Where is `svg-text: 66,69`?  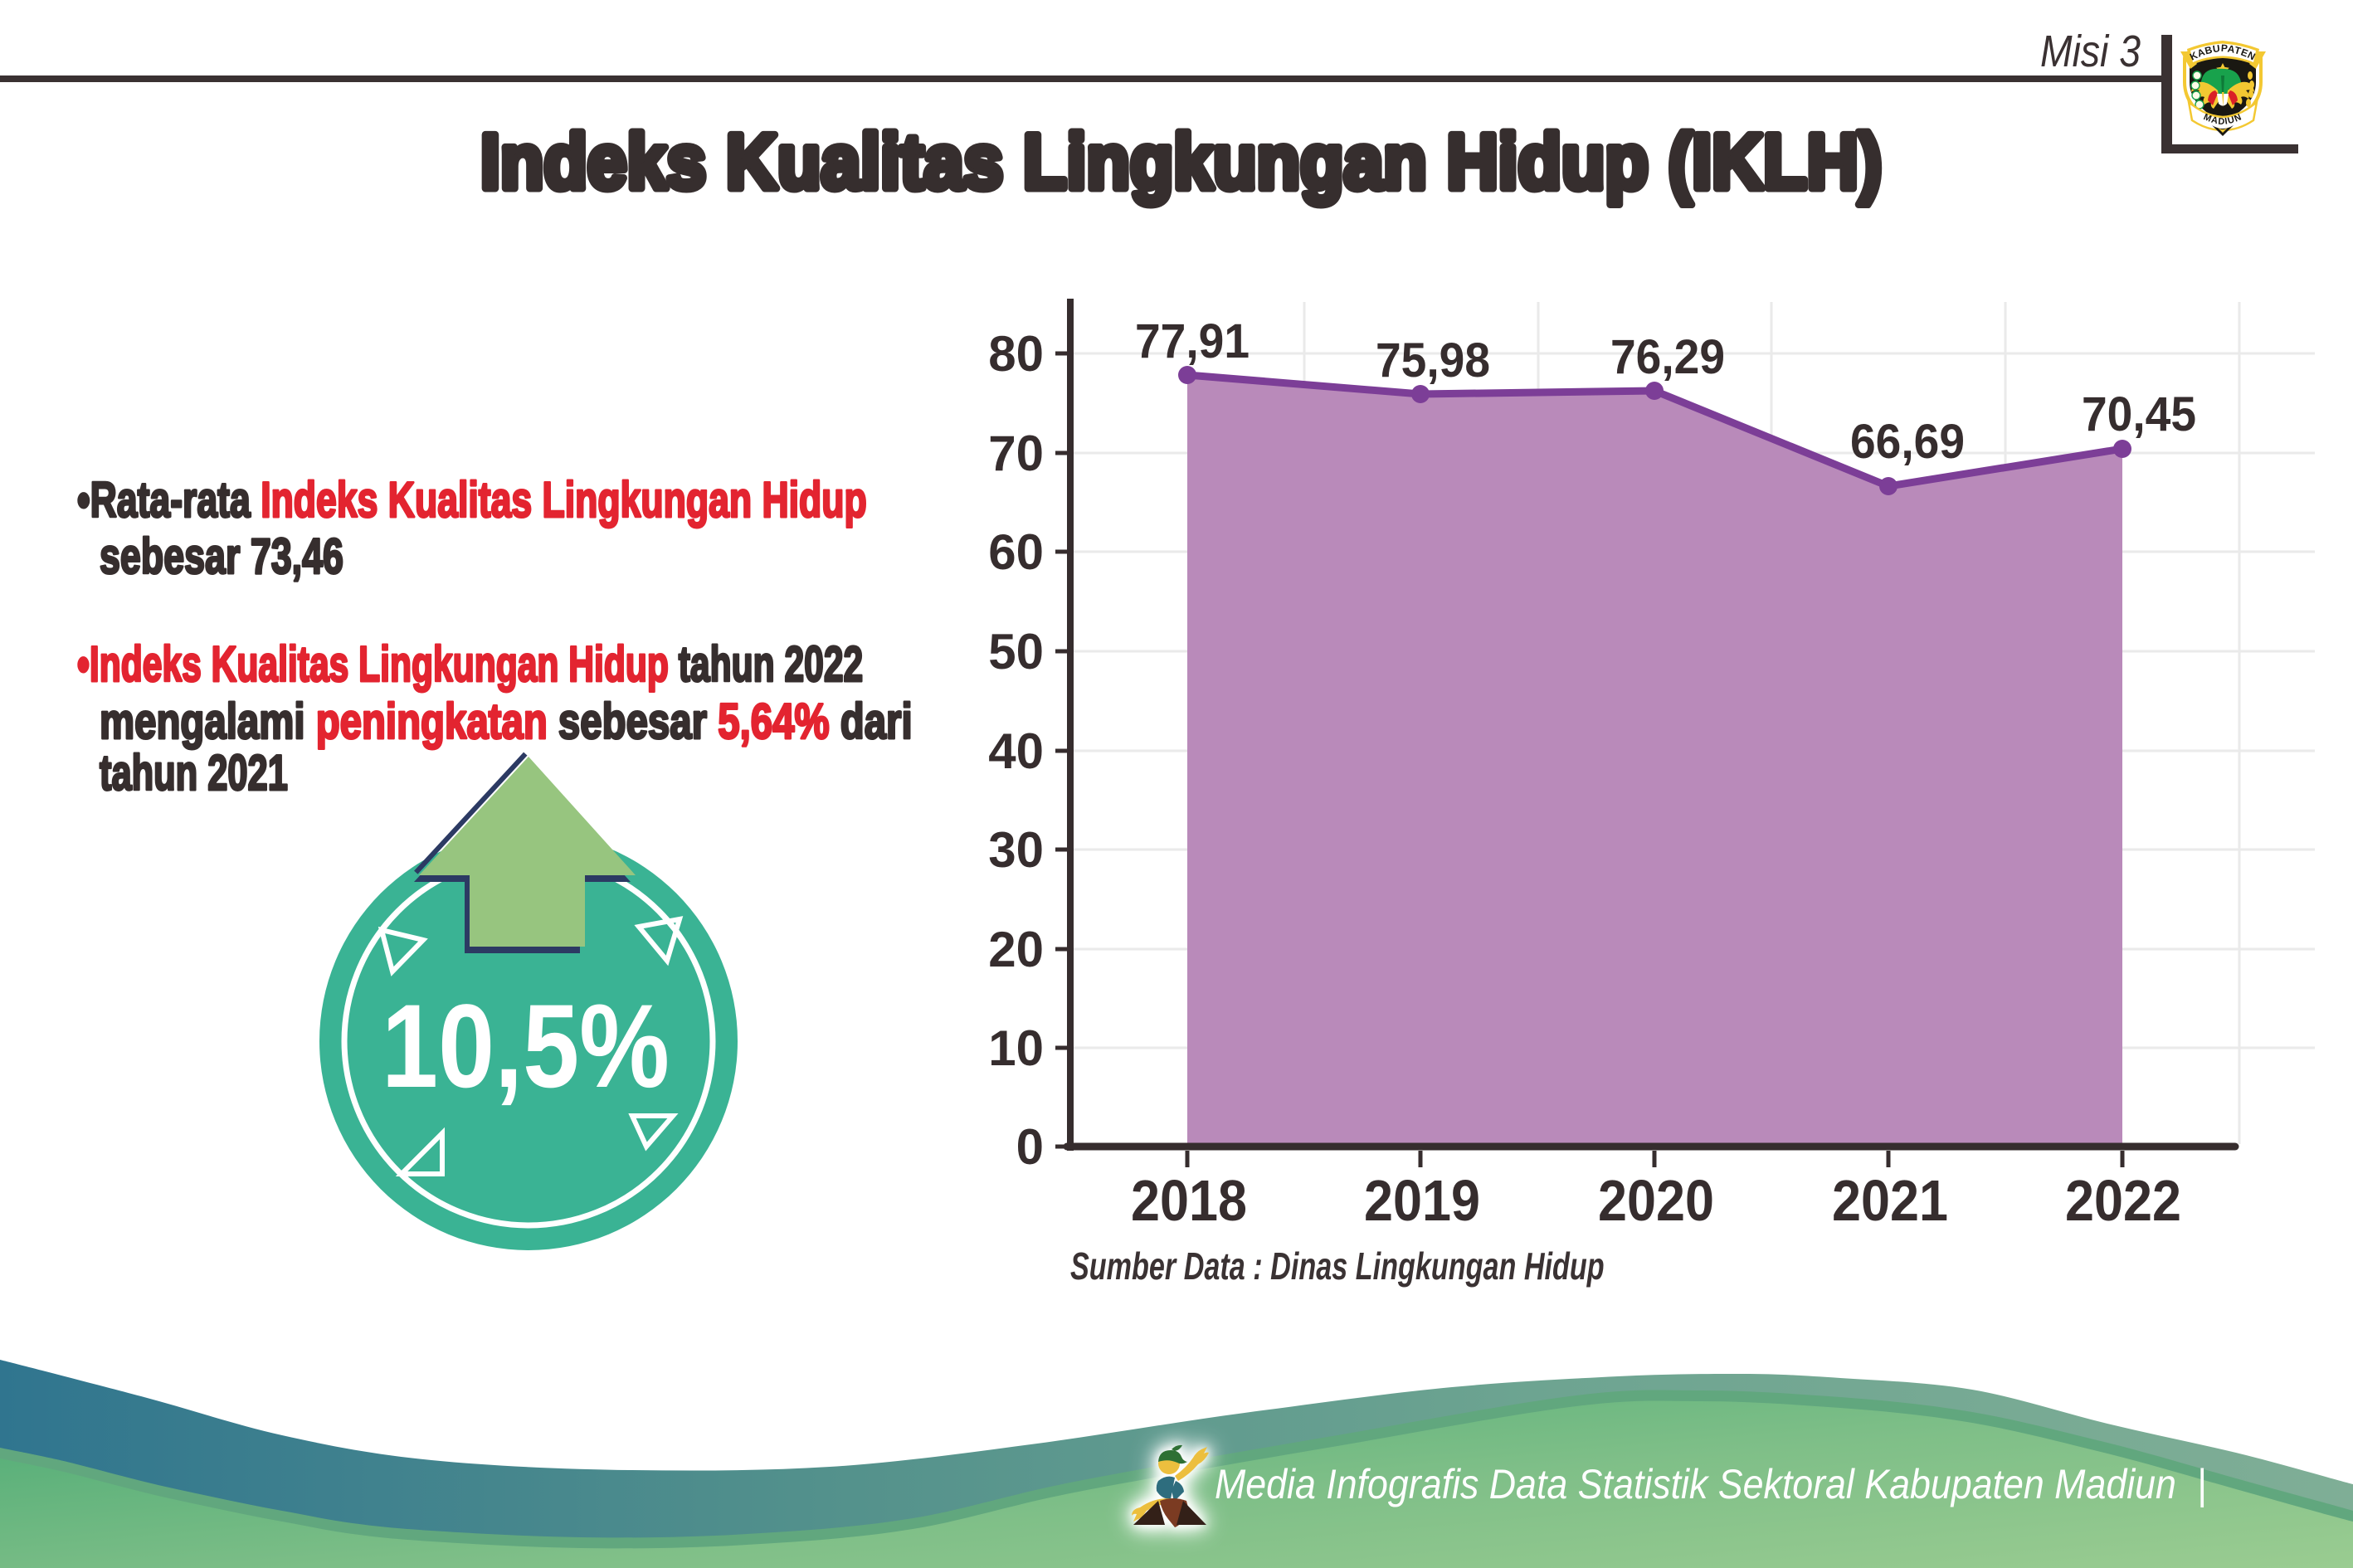
svg-text: 66,69 is located at coordinates (1907, 442).